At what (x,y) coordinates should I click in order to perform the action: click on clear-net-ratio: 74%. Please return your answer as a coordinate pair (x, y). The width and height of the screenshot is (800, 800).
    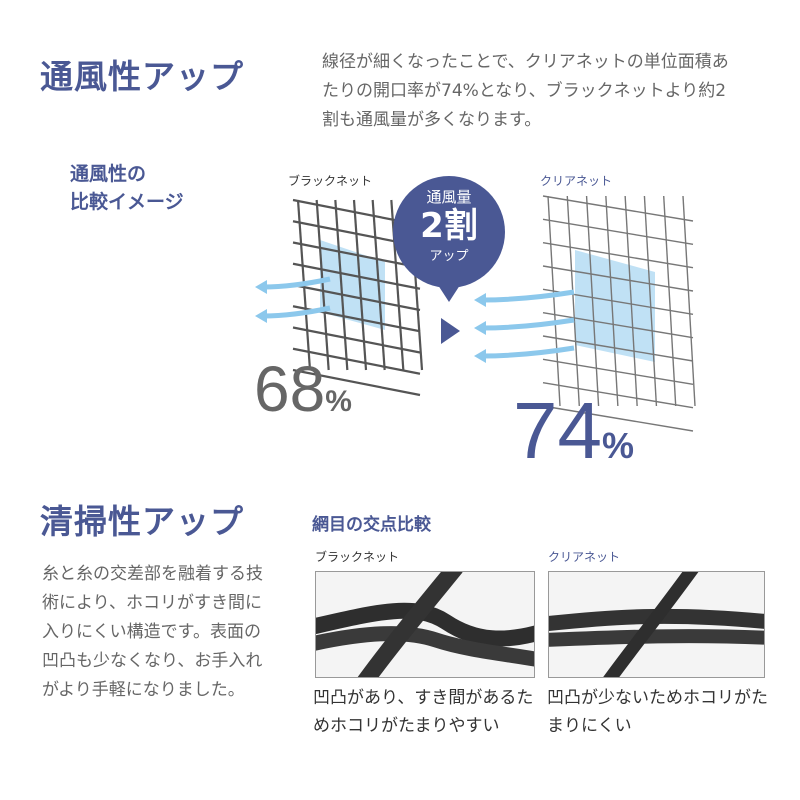
    Looking at the image, I should click on (573, 431).